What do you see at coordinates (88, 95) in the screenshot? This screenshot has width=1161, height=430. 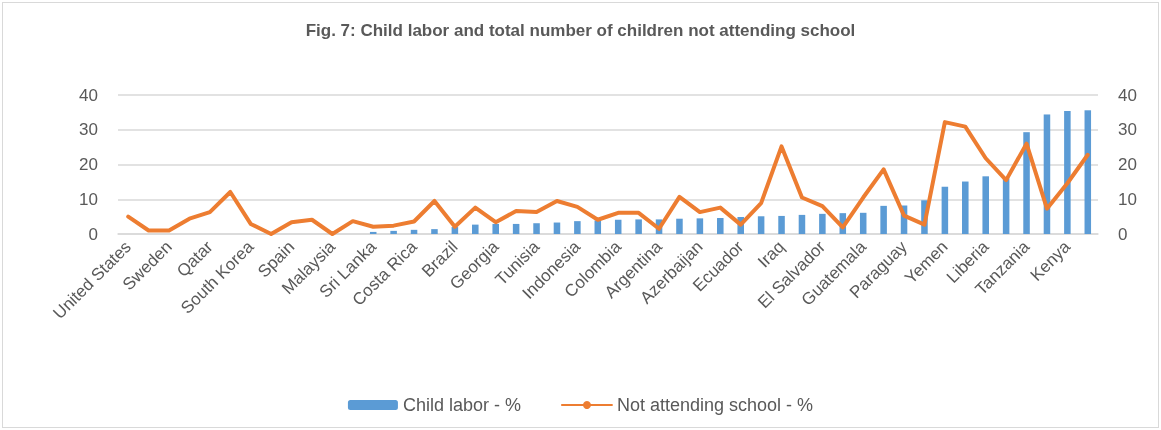 I see `y-tick-label: 40` at bounding box center [88, 95].